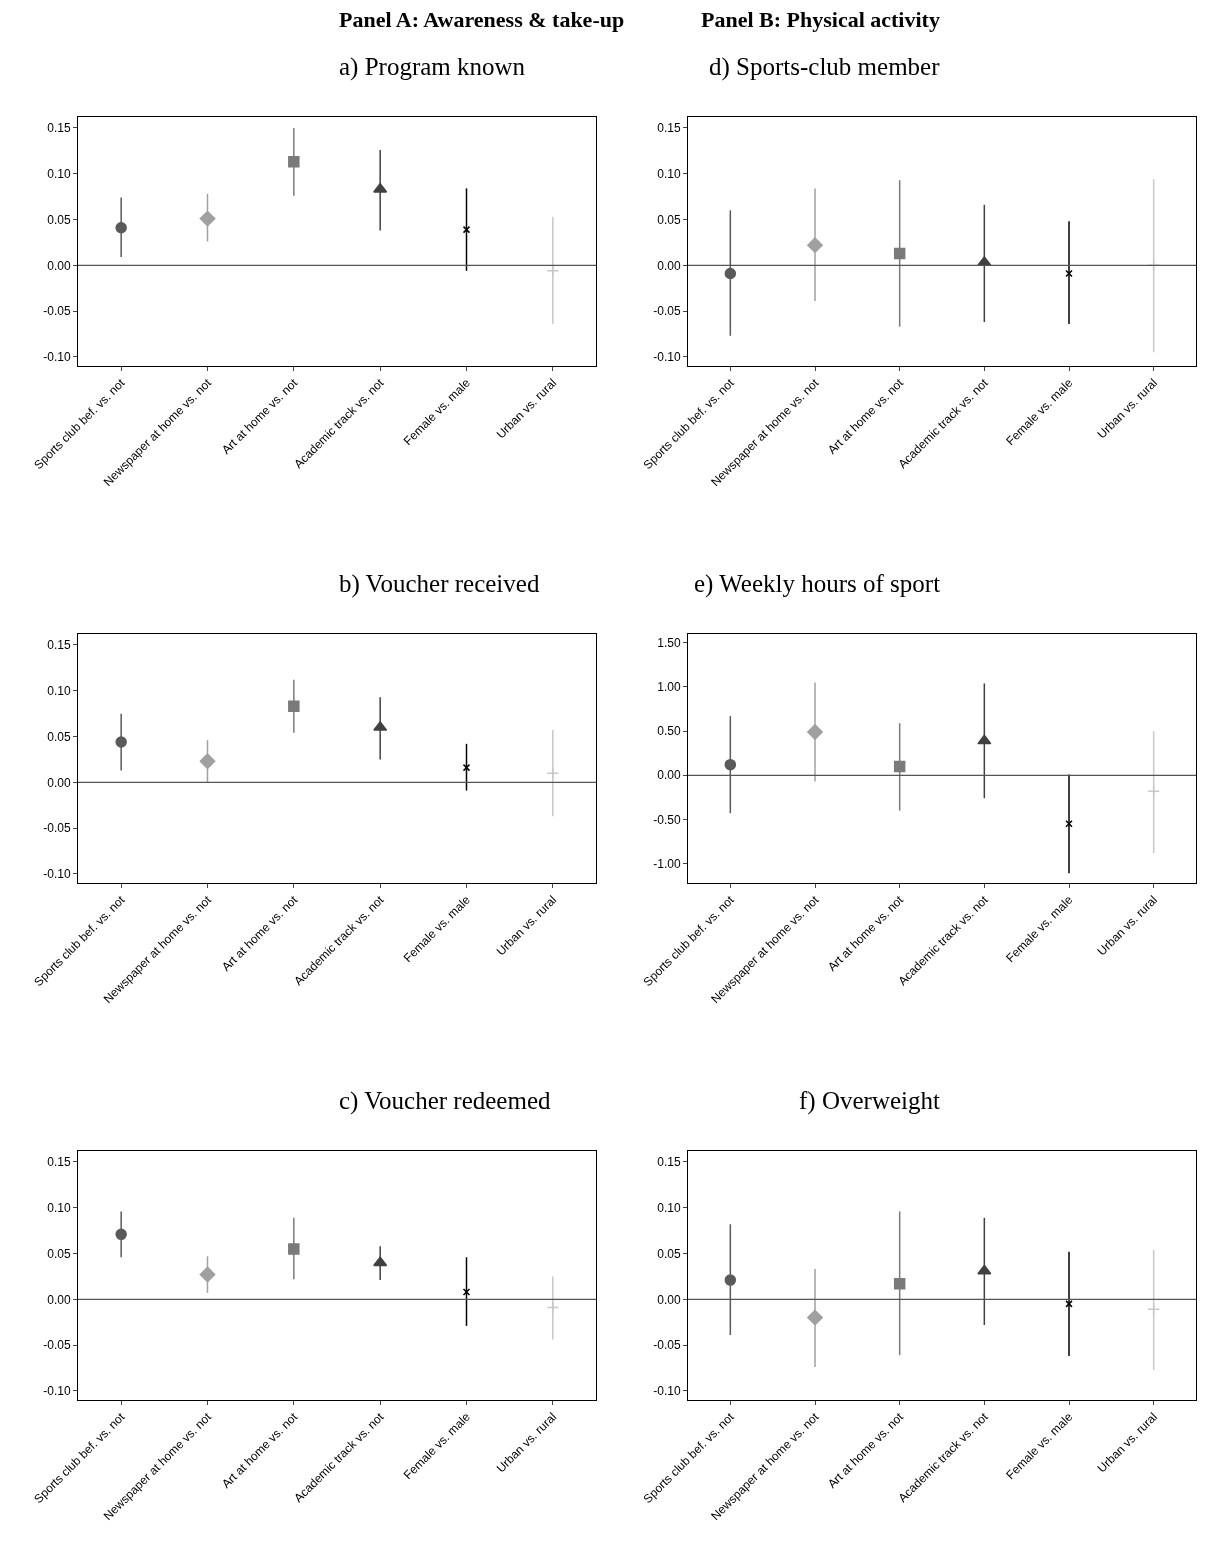  I want to click on chart-title: e) Weekly hours of sport, so click(817, 584).